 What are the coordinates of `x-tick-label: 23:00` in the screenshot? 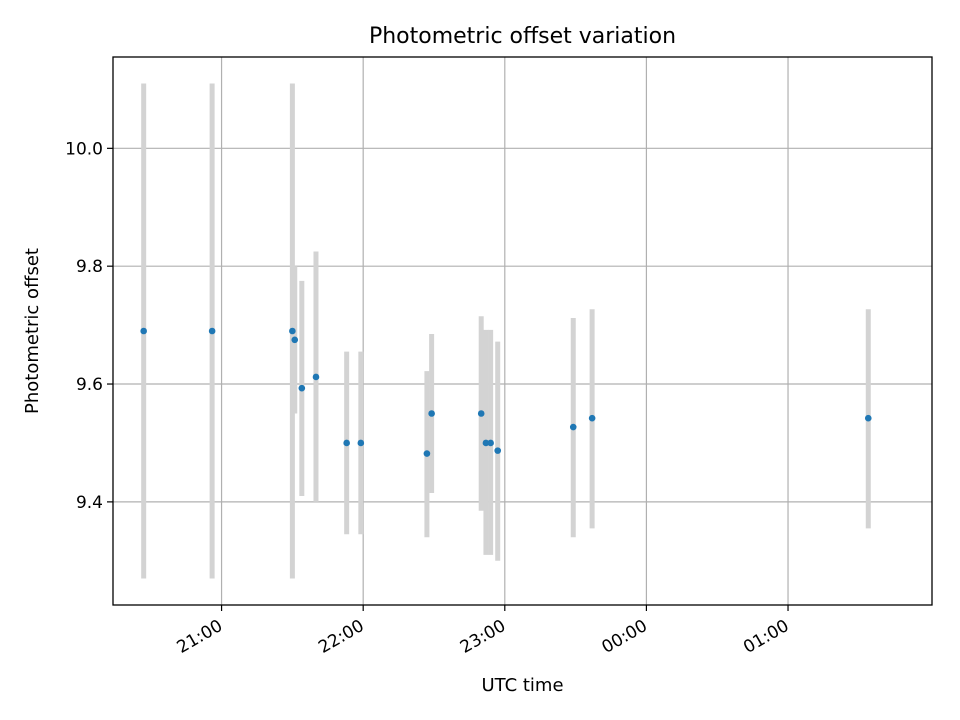 It's located at (483, 637).